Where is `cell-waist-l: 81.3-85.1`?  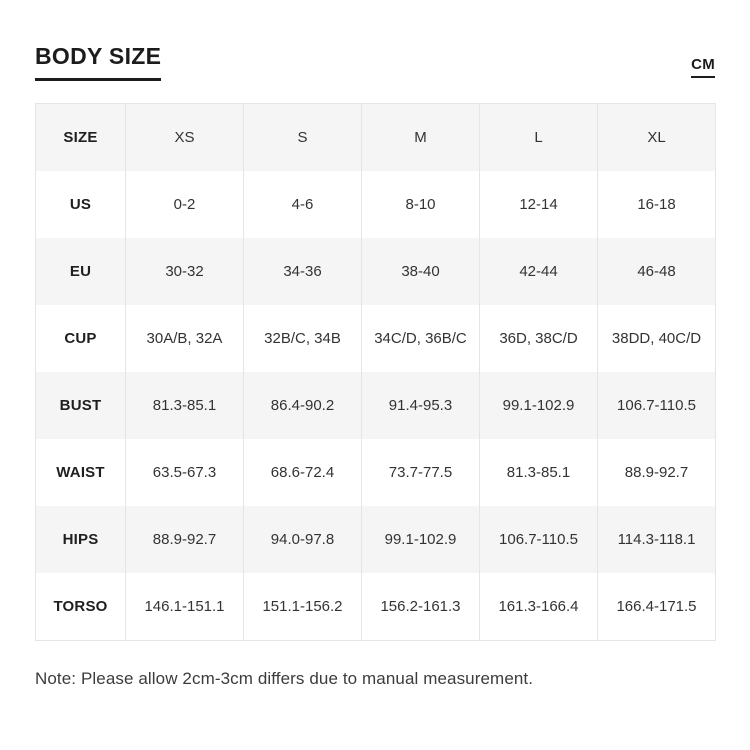 cell-waist-l: 81.3-85.1 is located at coordinates (538, 473).